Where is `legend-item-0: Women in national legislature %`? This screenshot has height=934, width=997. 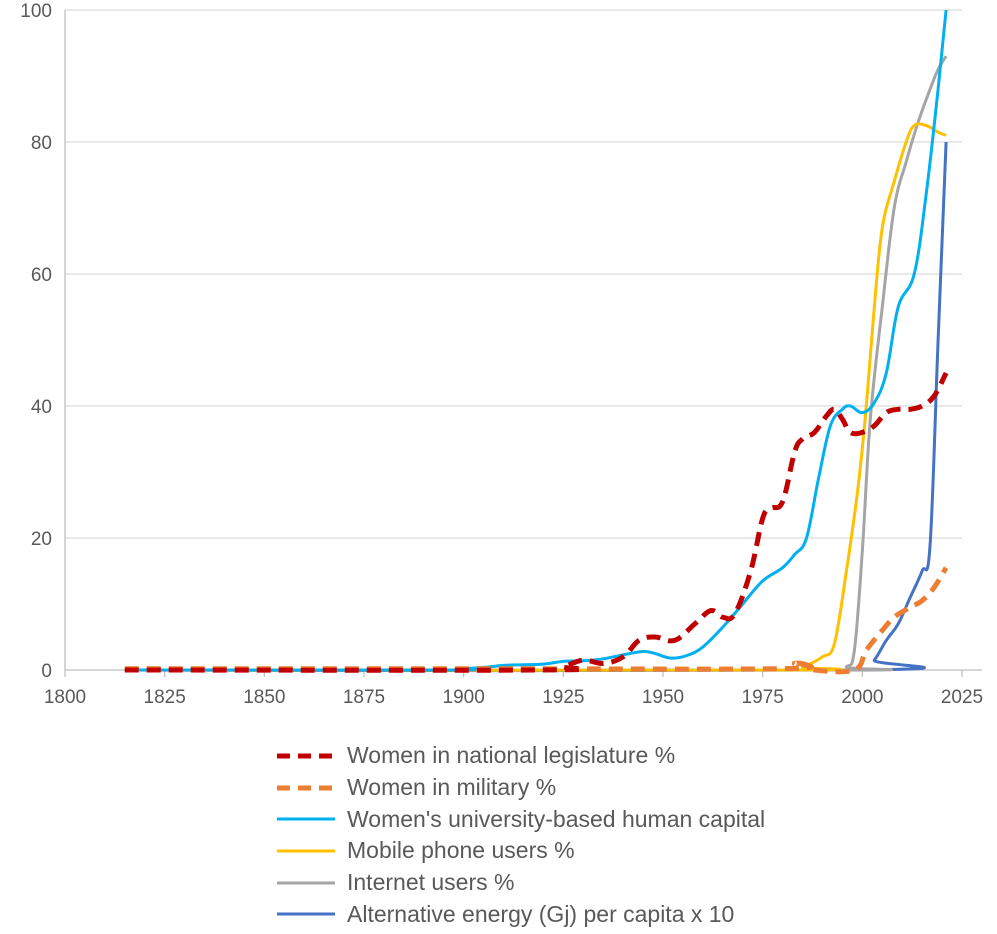
legend-item-0: Women in national legislature % is located at coordinates (520, 756).